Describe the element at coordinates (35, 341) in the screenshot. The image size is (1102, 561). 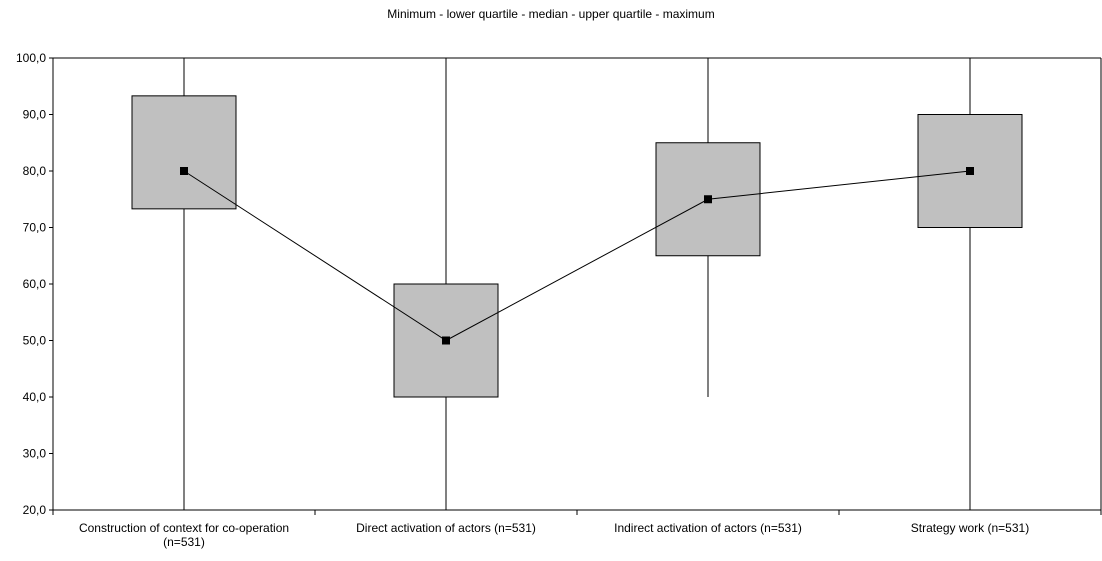
I see `y-tick-label: 50,0` at that location.